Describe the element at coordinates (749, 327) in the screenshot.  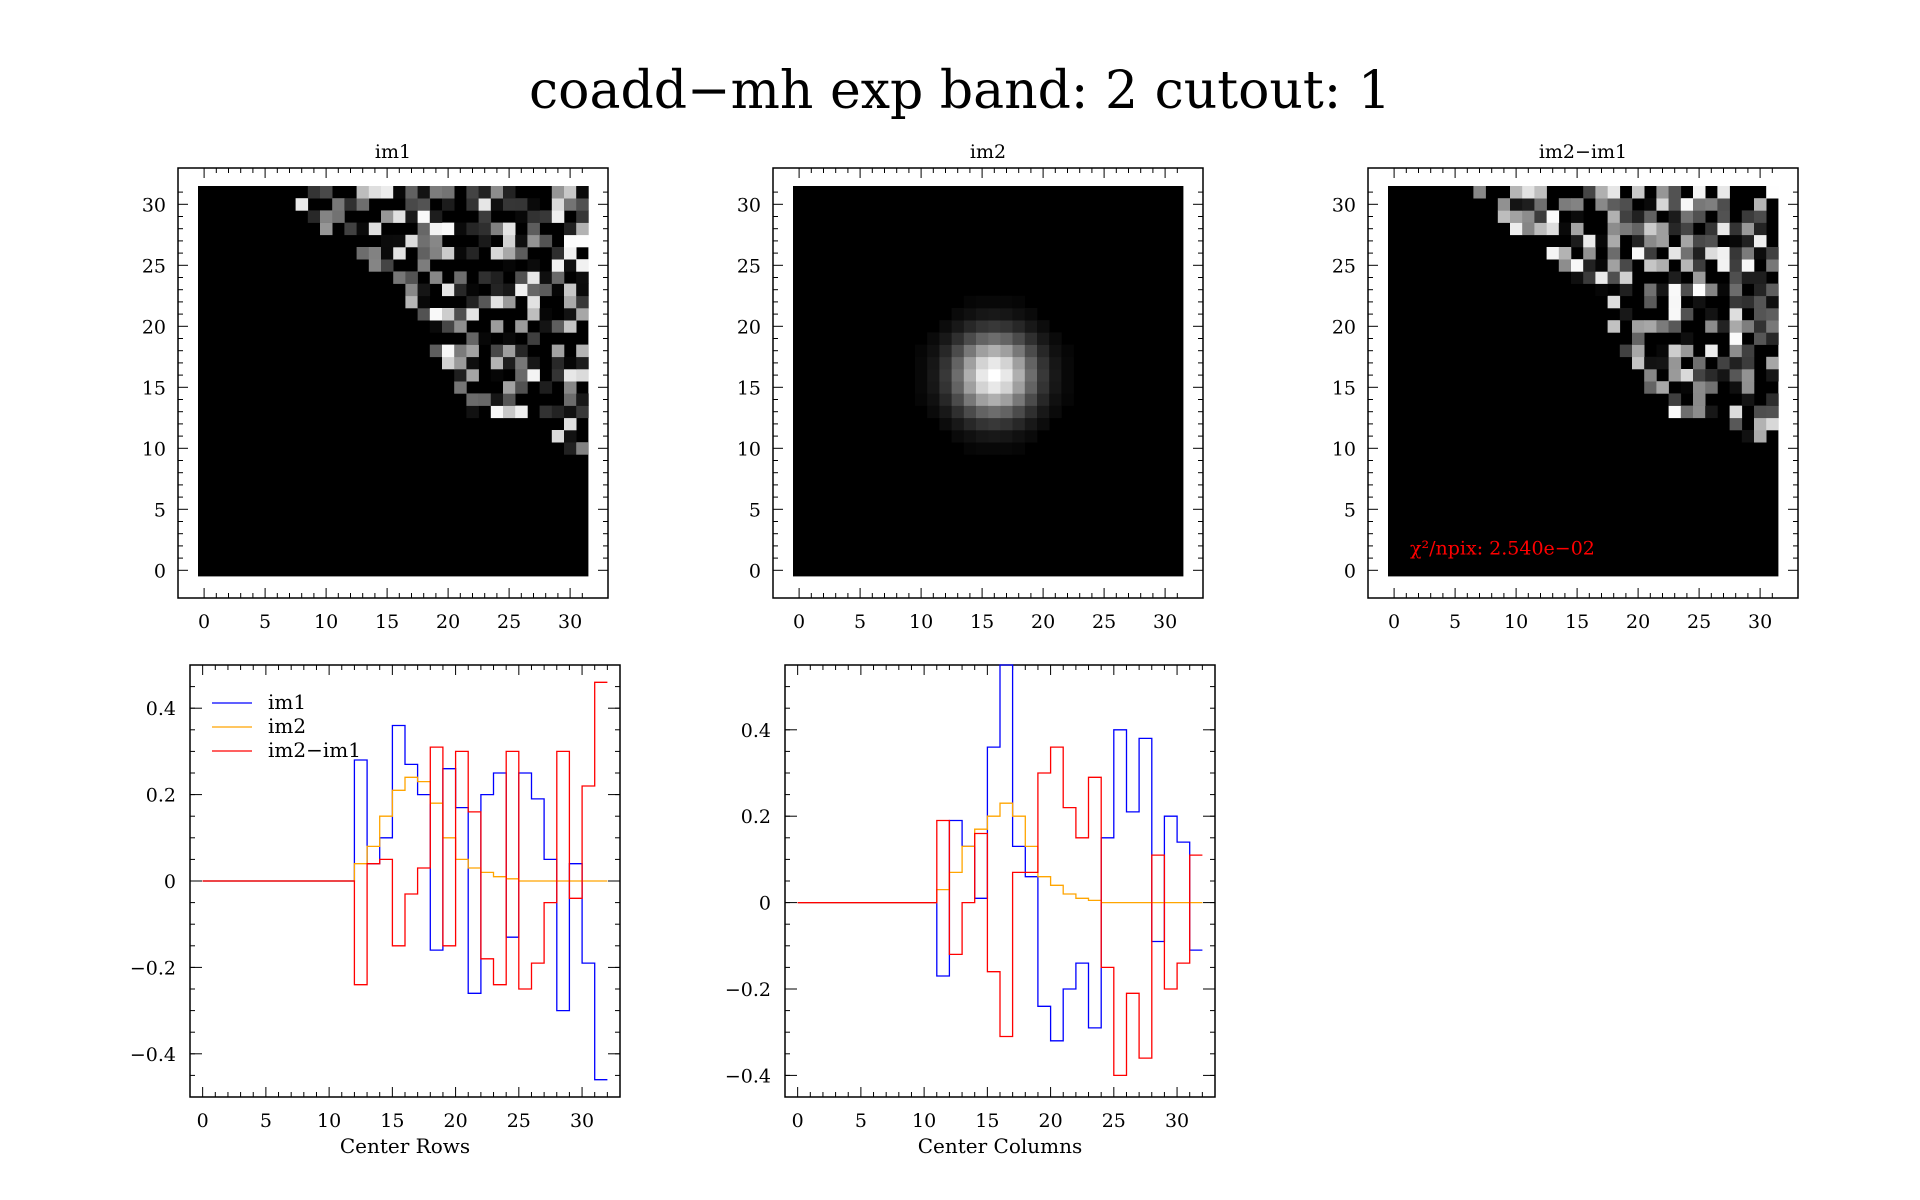
I see `y-tick-label: 20` at that location.